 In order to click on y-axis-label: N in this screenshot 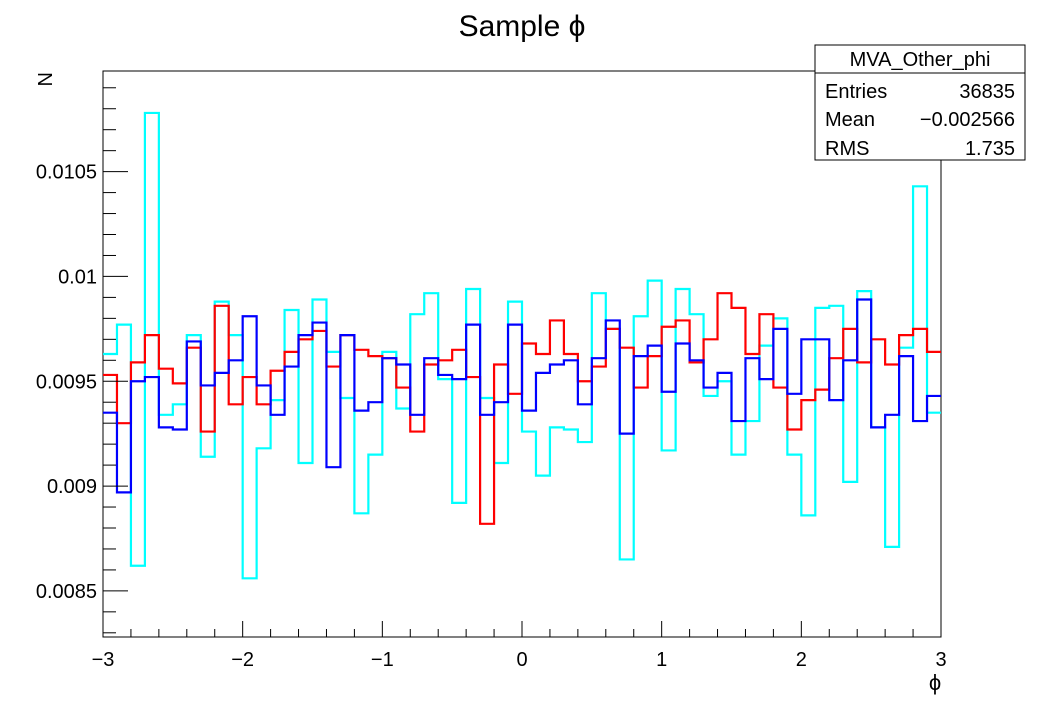, I will do `click(46, 79)`.